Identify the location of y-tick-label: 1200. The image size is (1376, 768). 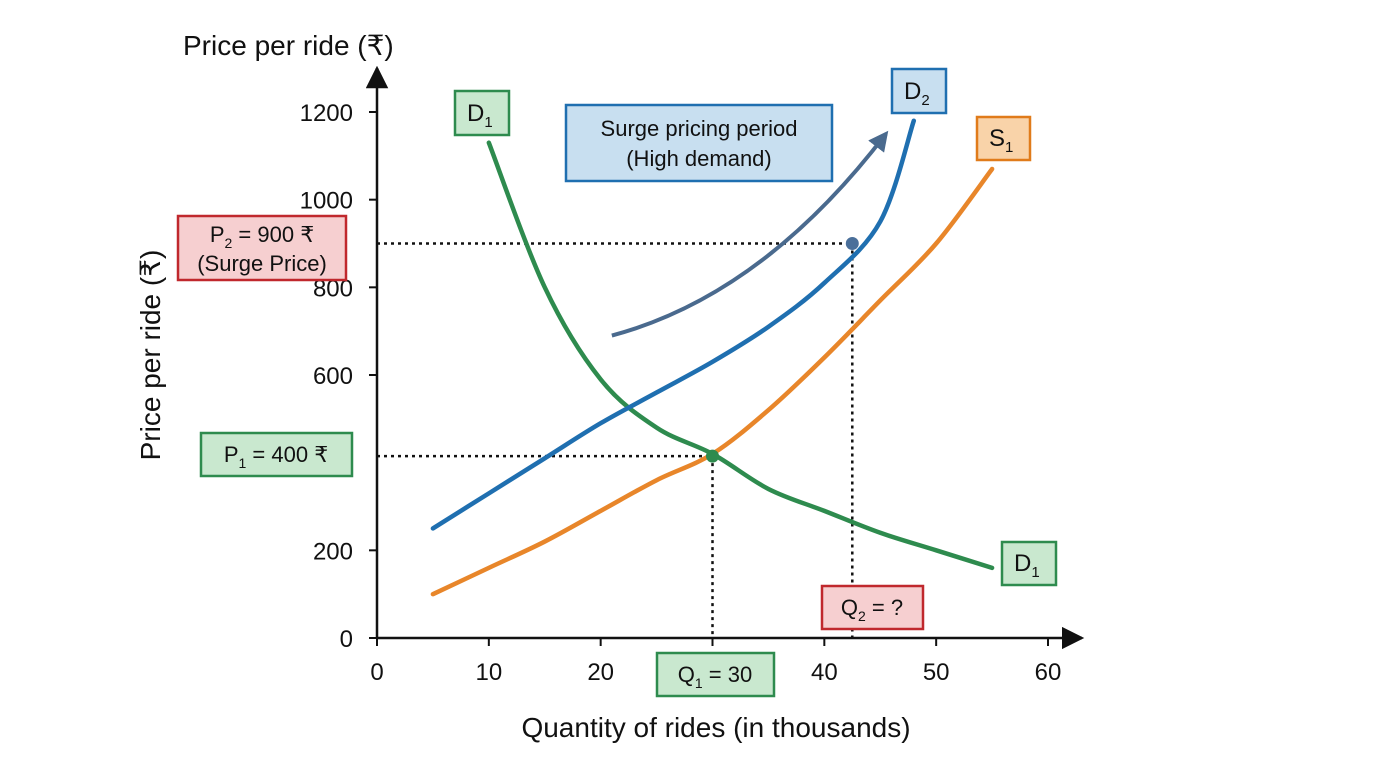
(326, 113).